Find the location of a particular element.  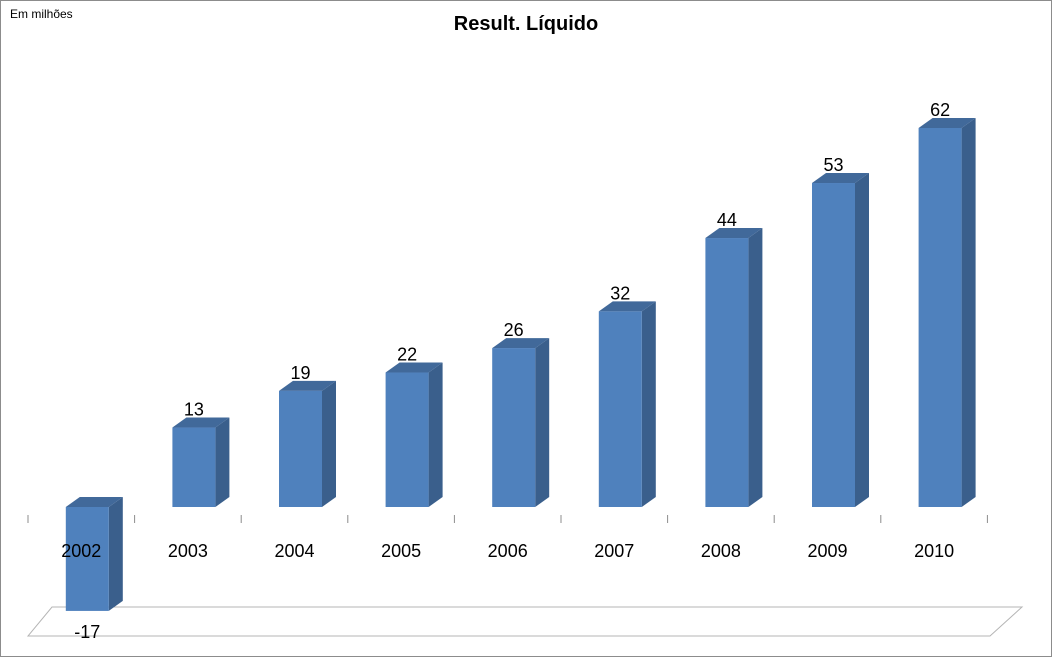

category-label-2003: 2003 is located at coordinates (188, 551).